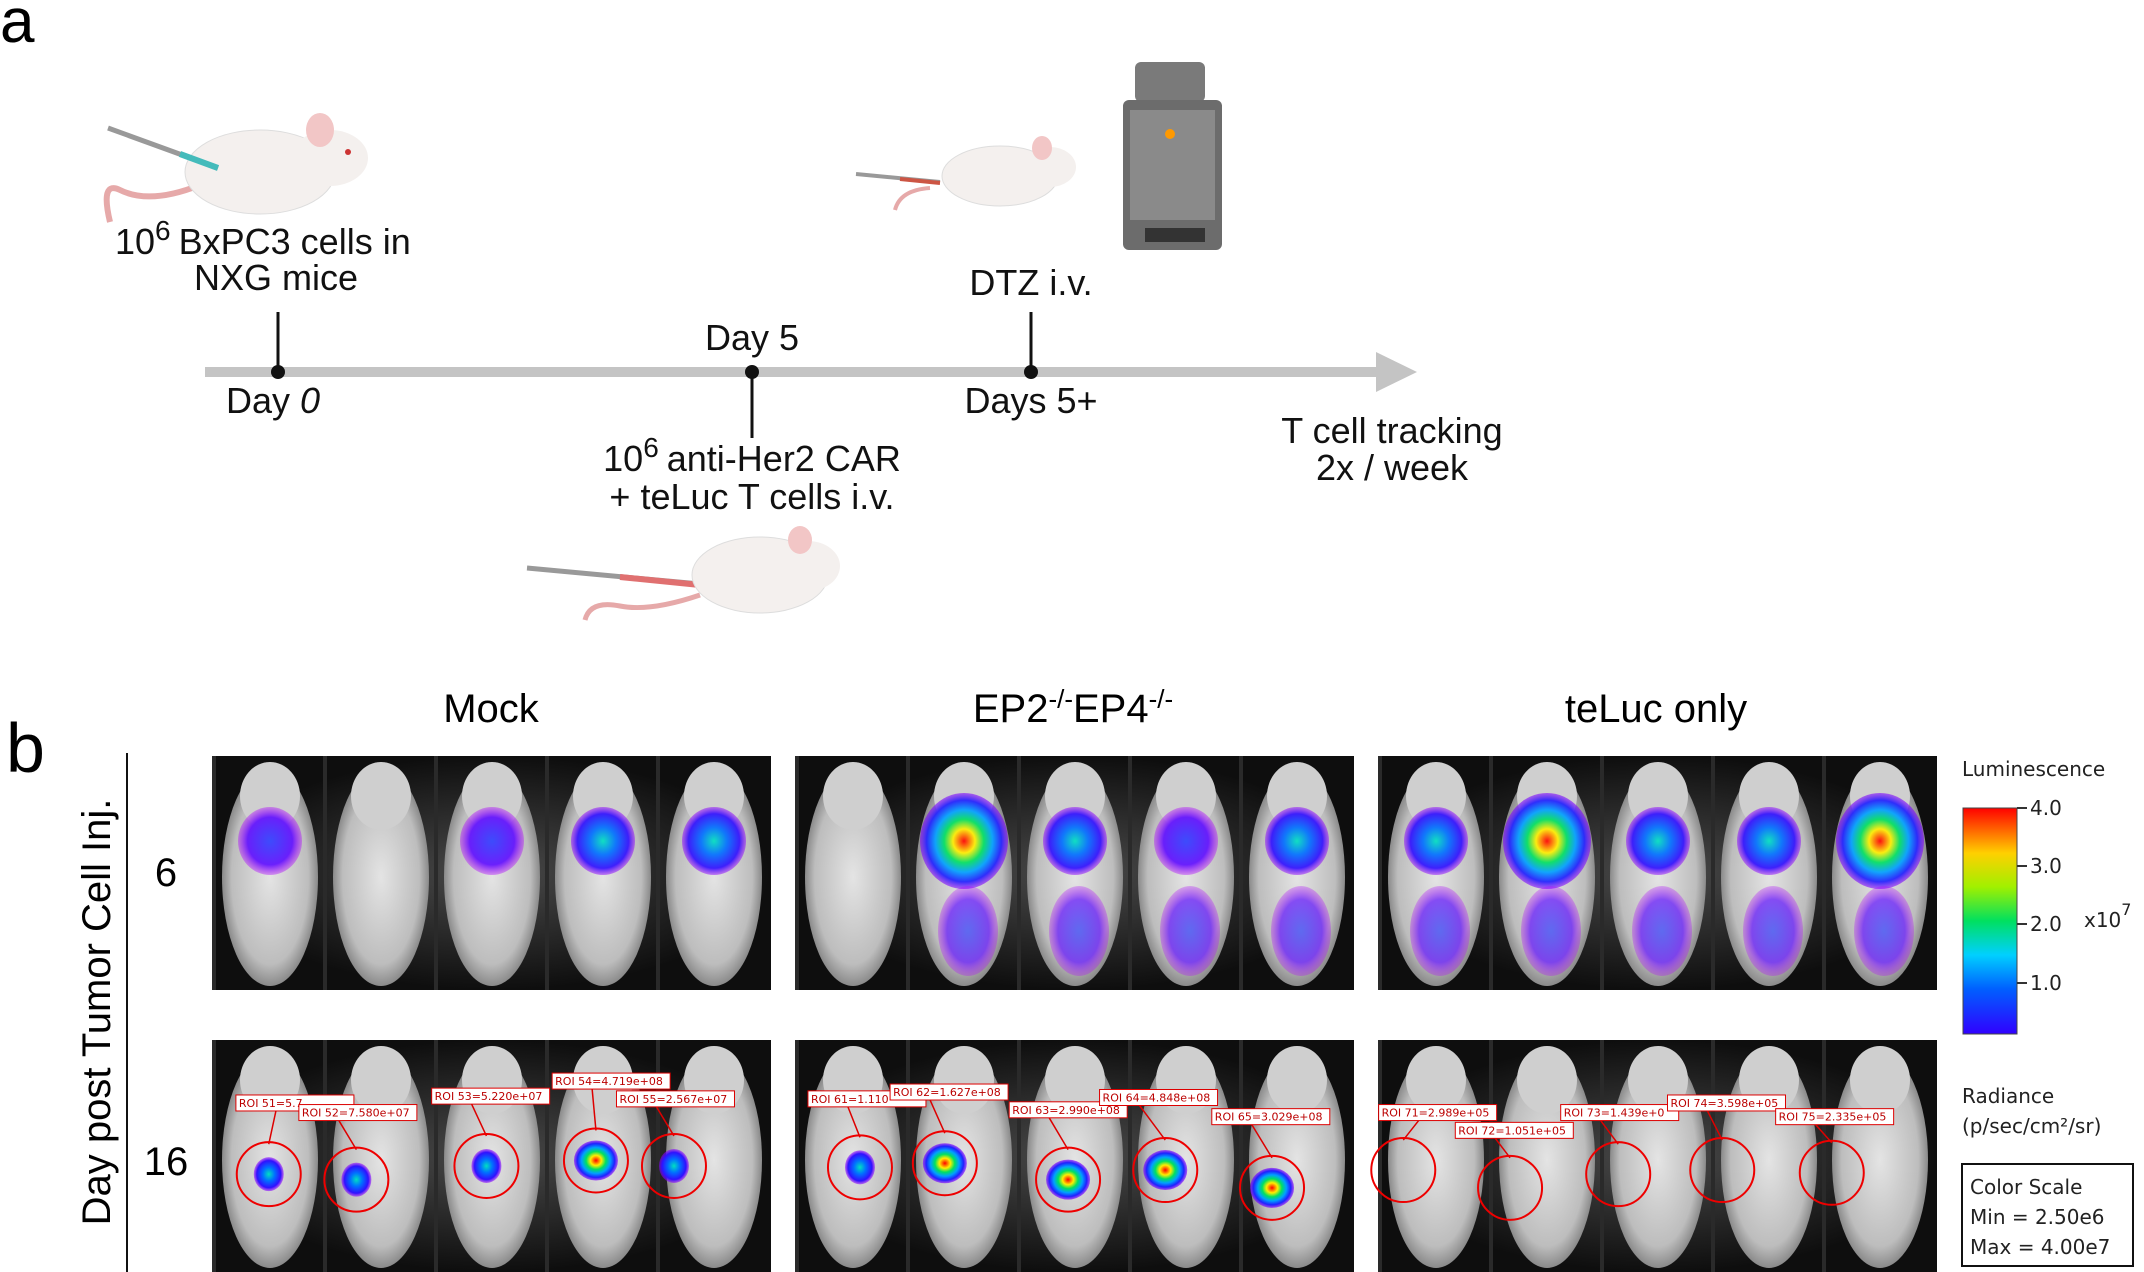 The image size is (2144, 1272). I want to click on event-text: + teLuc T cells i.v., so click(751, 496).